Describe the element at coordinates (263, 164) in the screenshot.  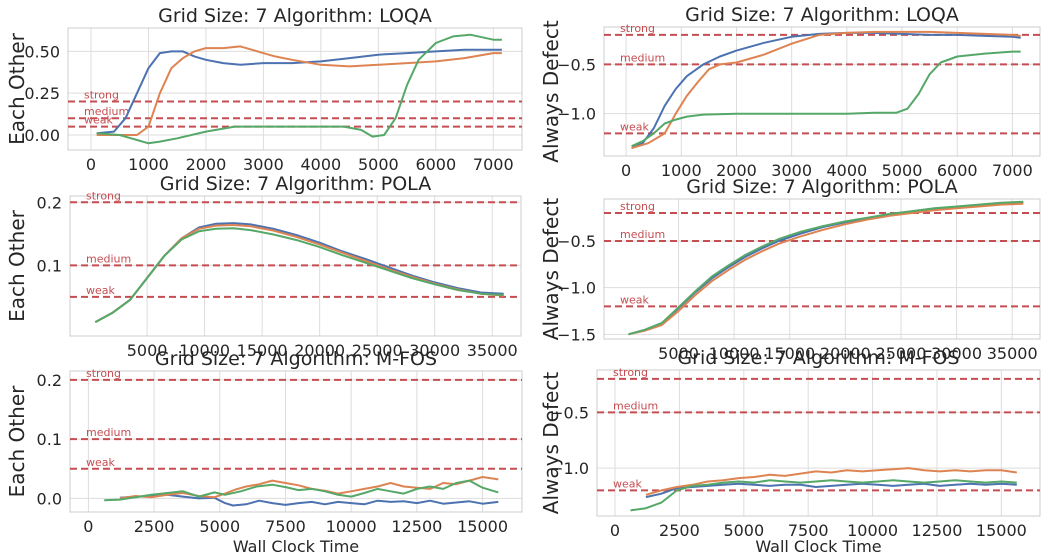
I see `x-tick-label: 3000` at that location.